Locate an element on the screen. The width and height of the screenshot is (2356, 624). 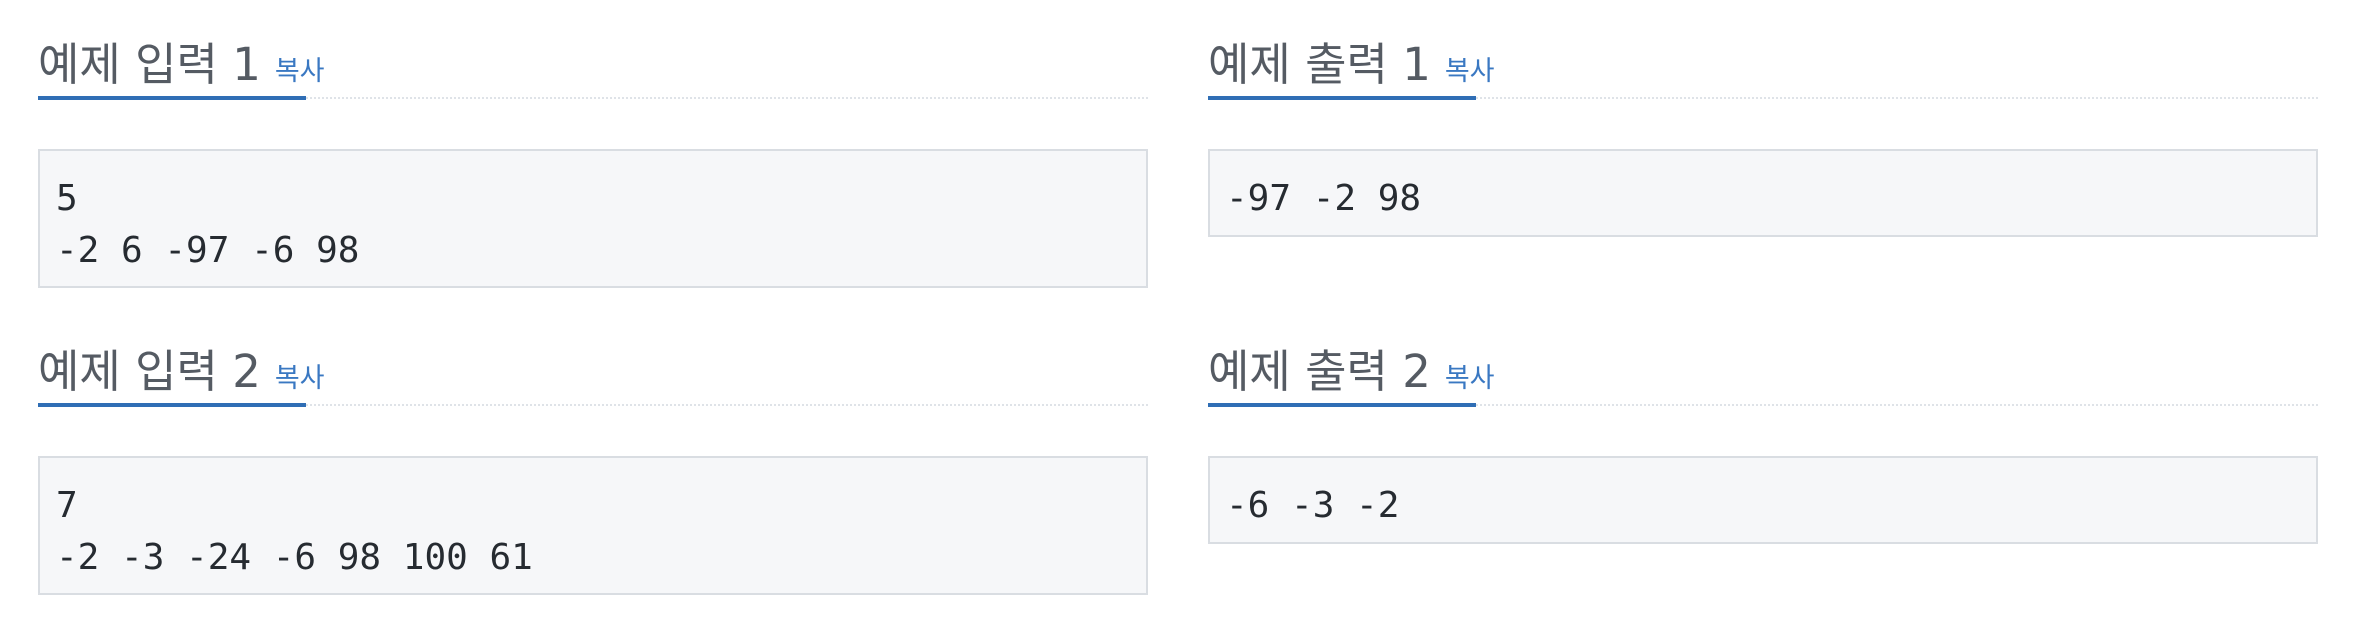
sample-input-2-headline: 예제 입력 2 복사 is located at coordinates (593, 357).